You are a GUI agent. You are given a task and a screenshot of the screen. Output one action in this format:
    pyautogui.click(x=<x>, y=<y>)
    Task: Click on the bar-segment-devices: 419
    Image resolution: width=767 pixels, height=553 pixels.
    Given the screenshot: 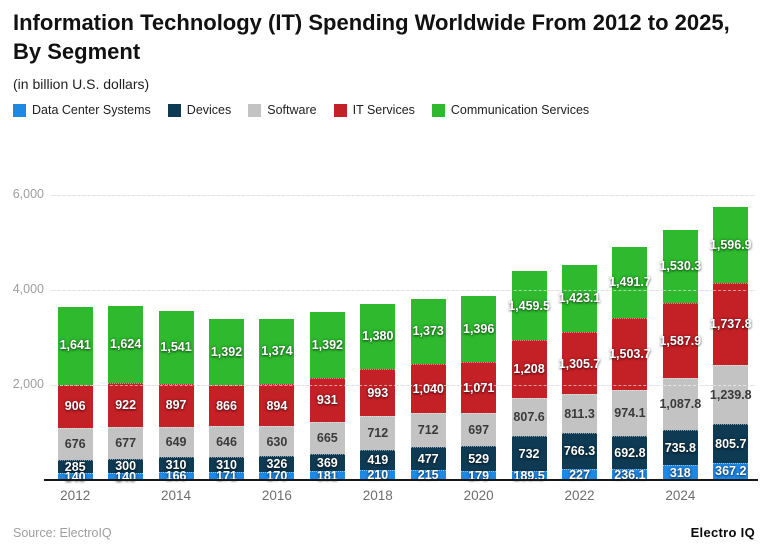 What is the action you would take?
    pyautogui.click(x=378, y=460)
    